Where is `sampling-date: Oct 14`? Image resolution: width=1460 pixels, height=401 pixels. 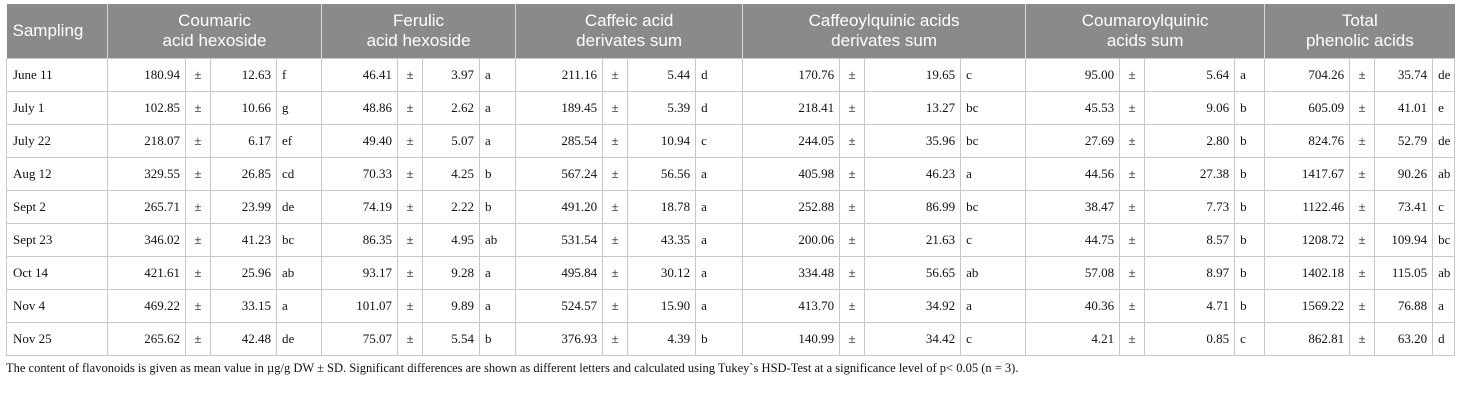 sampling-date: Oct 14 is located at coordinates (57, 273).